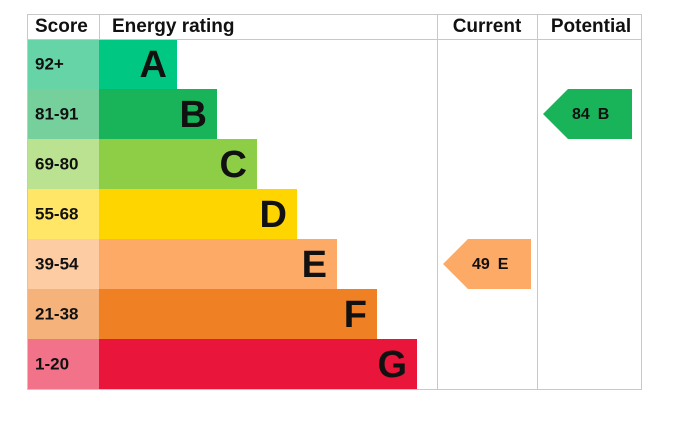 Image resolution: width=694 pixels, height=431 pixels. Describe the element at coordinates (581, 114) in the screenshot. I see `potential-value: 84` at that location.